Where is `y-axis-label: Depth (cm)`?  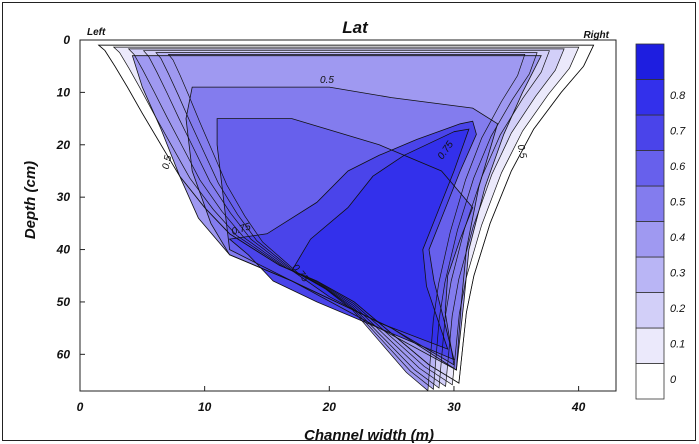 y-axis-label: Depth (cm) is located at coordinates (30, 200).